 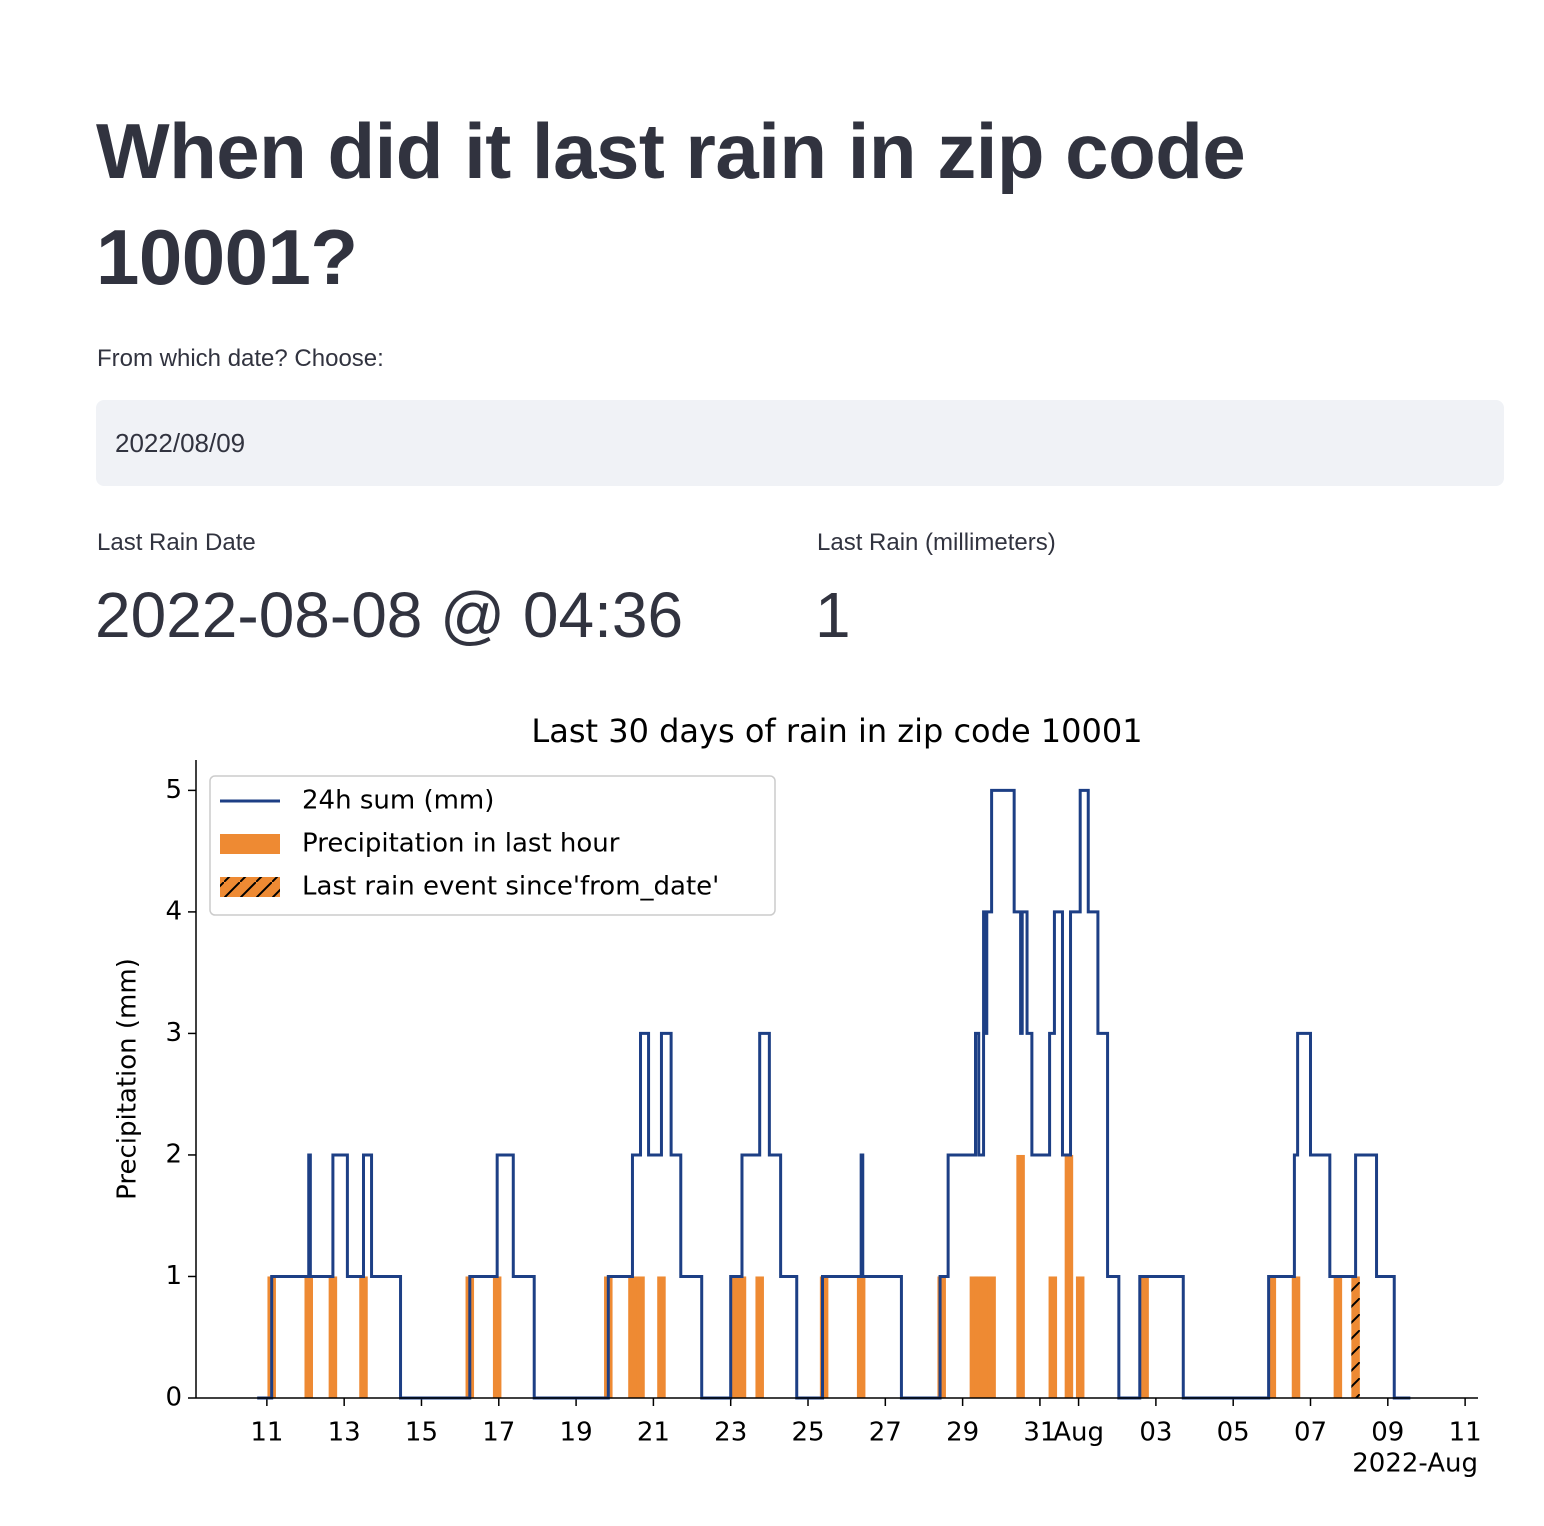 What do you see at coordinates (344, 1433) in the screenshot?
I see `x-tick-label: 13` at bounding box center [344, 1433].